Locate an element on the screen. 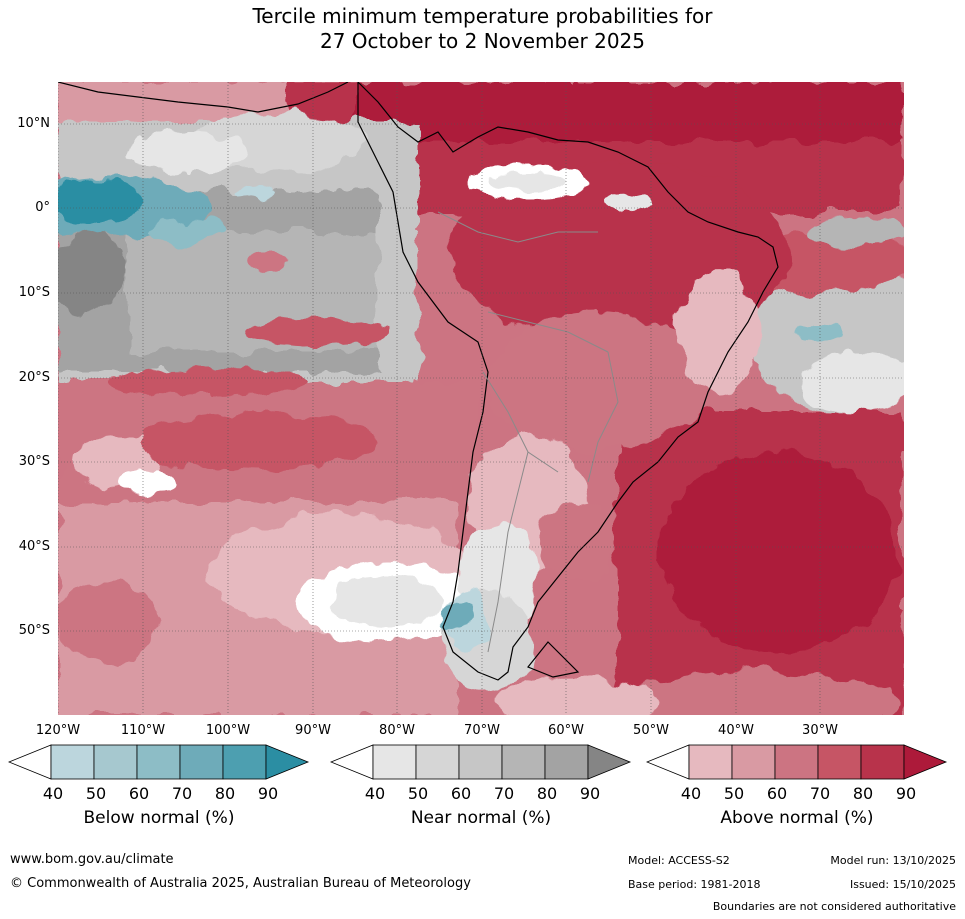 Image resolution: width=965 pixels, height=919 pixels. lat-label-40s: 40°S is located at coordinates (34, 546).